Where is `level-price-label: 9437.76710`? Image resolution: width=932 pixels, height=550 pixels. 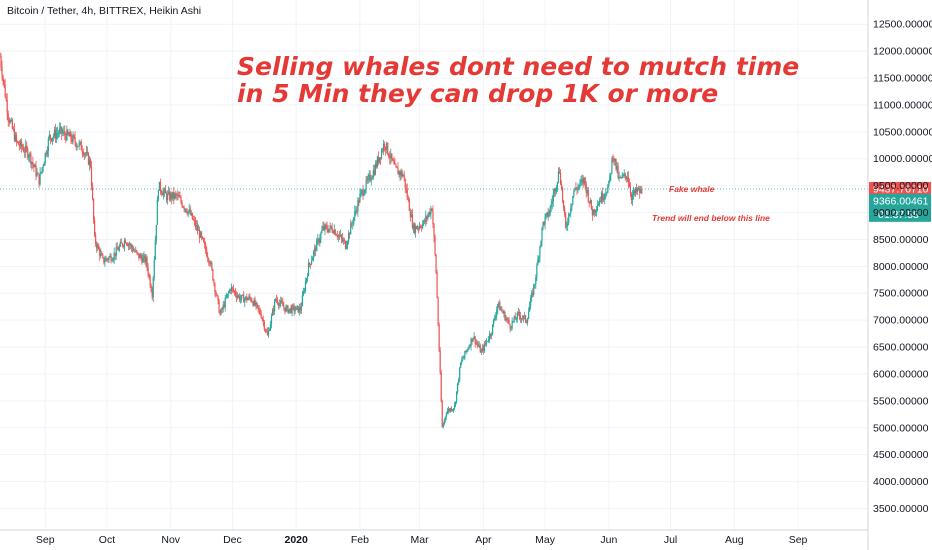
level-price-label: 9437.76710 is located at coordinates (901, 189).